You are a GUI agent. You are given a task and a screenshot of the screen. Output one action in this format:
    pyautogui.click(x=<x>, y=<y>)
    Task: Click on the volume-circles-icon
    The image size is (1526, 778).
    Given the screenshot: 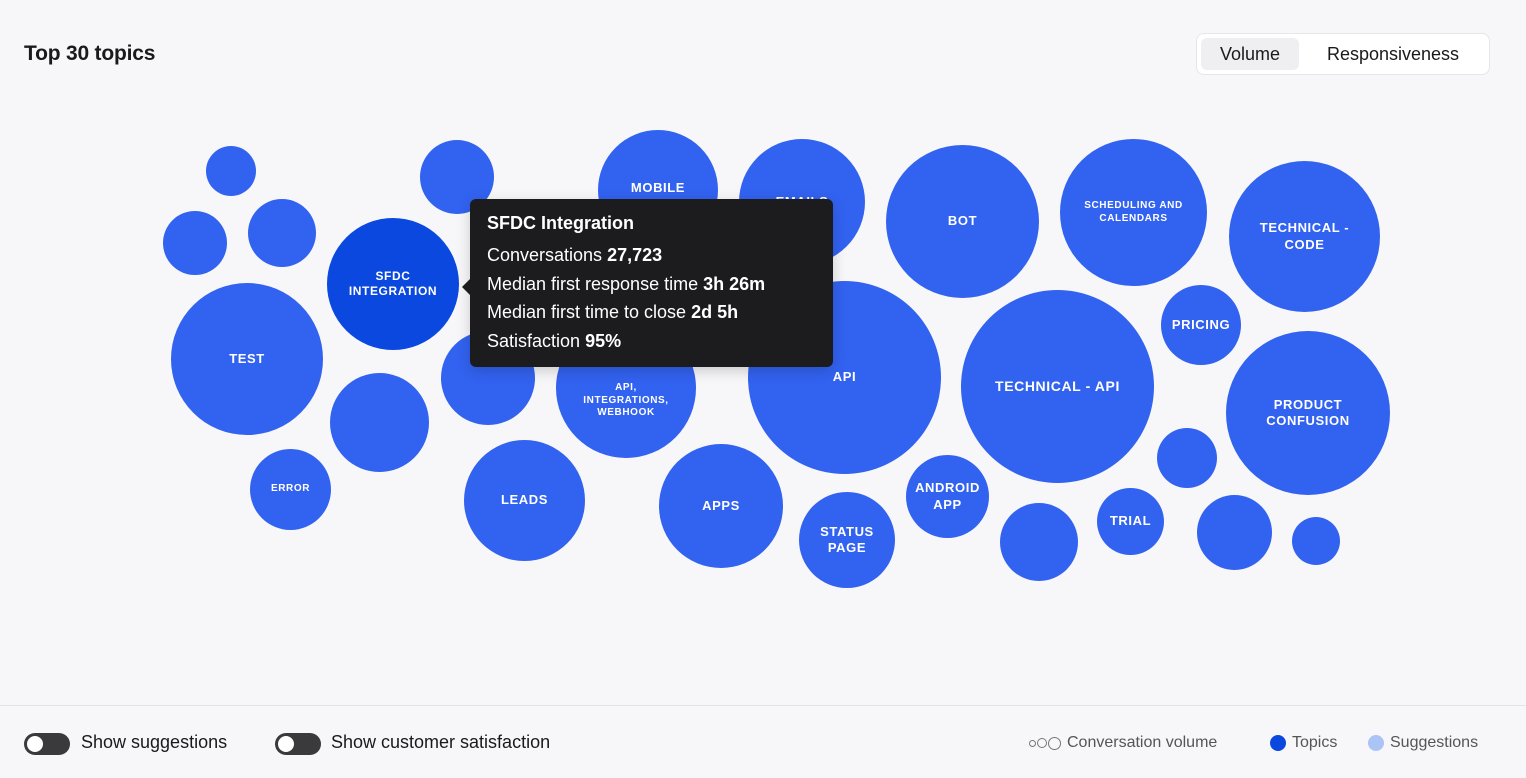 What is the action you would take?
    pyautogui.click(x=1045, y=743)
    